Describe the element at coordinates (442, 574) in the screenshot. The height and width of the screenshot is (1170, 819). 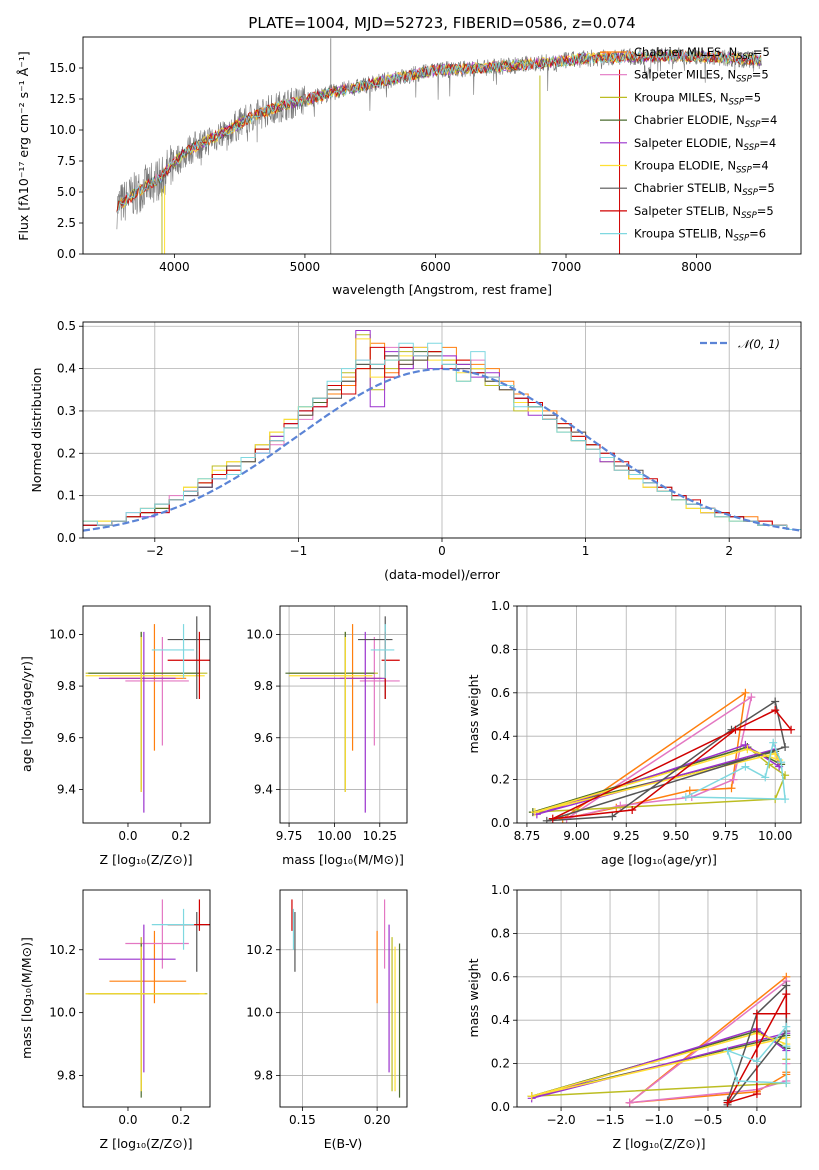
I see `residuals-xlabel: (data-model)/error` at that location.